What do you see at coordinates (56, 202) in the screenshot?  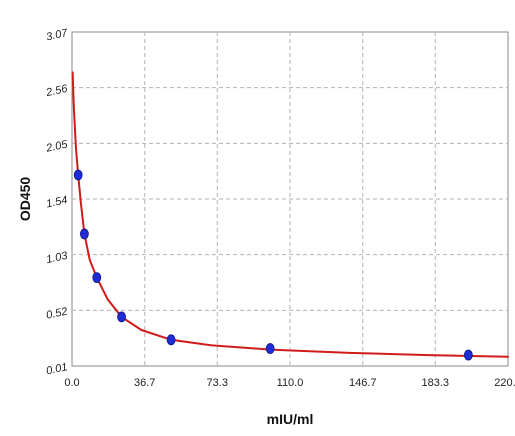 I see `y-tick-label: 1.54` at bounding box center [56, 202].